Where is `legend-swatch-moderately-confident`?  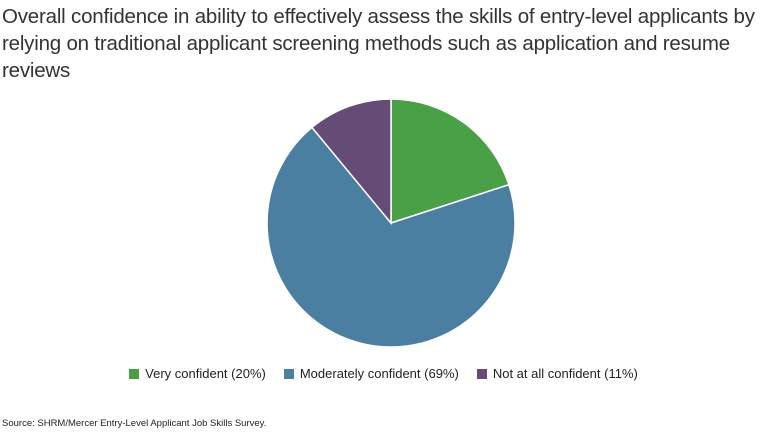 legend-swatch-moderately-confident is located at coordinates (288, 373).